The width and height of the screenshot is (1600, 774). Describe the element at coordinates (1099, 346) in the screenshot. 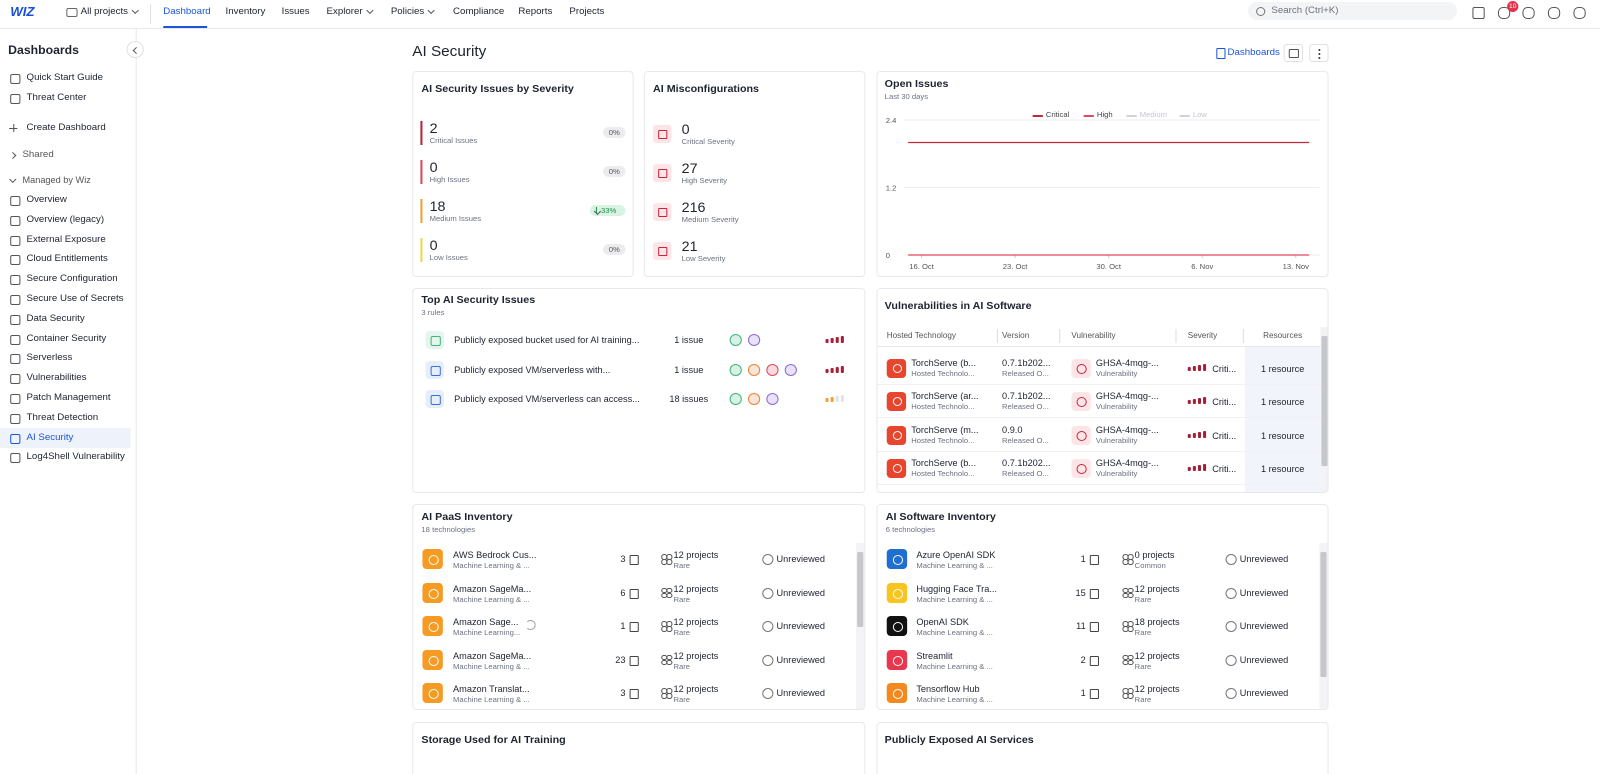

I see `header-border` at that location.